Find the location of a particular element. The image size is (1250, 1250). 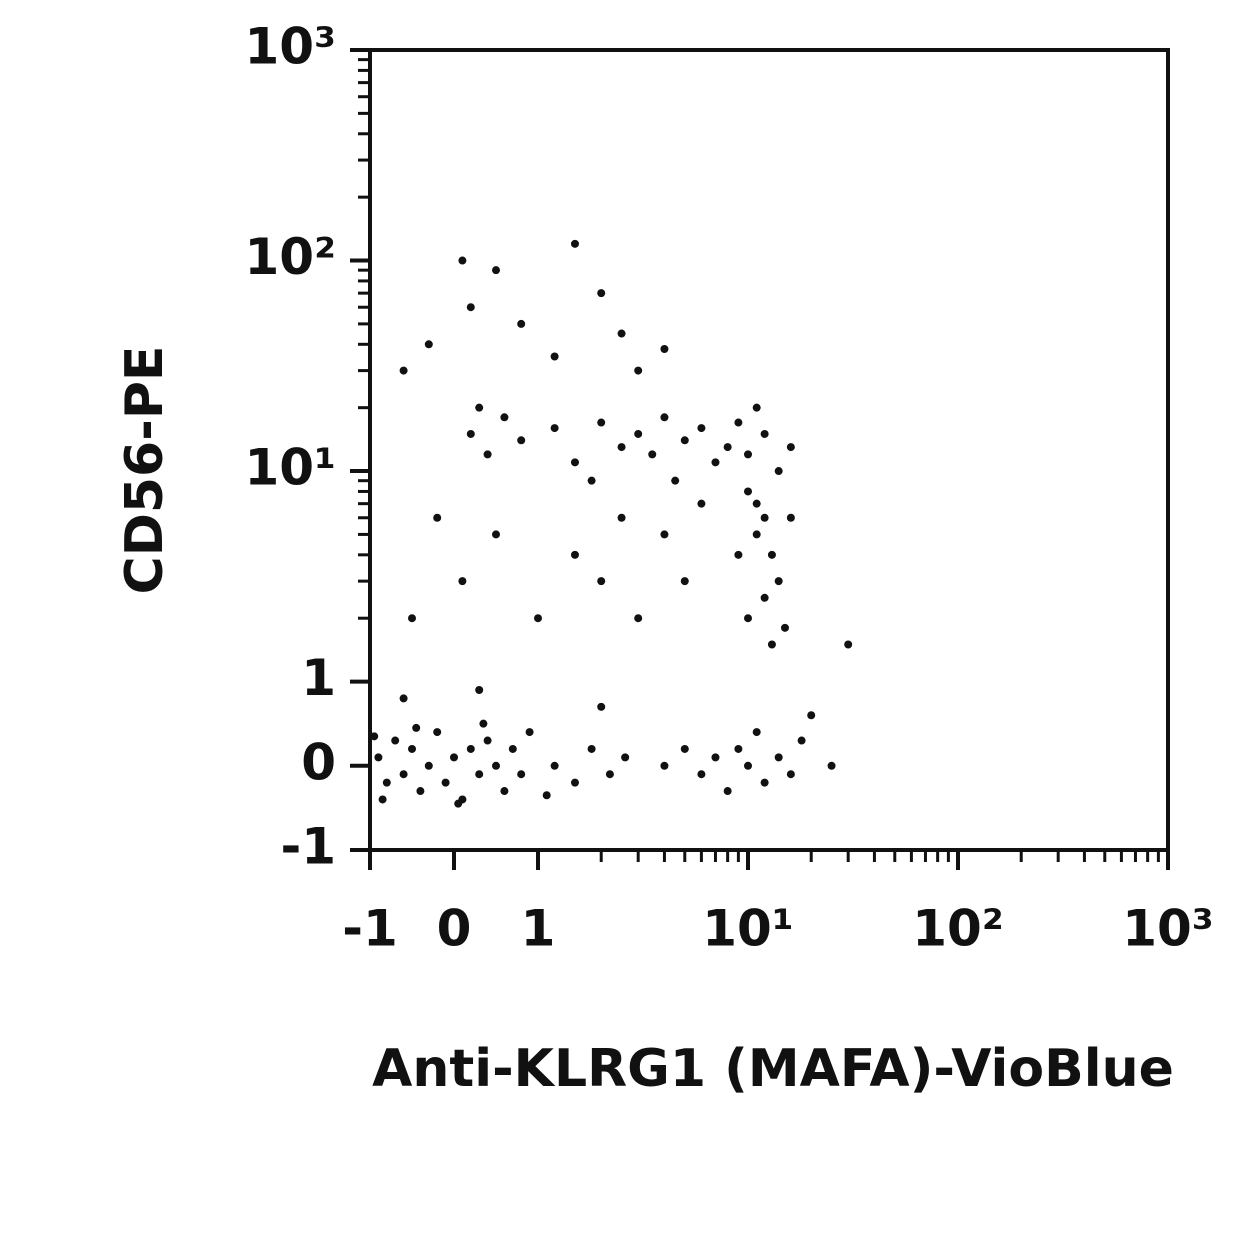

x-tick-label: 10¹ is located at coordinates (747, 929).